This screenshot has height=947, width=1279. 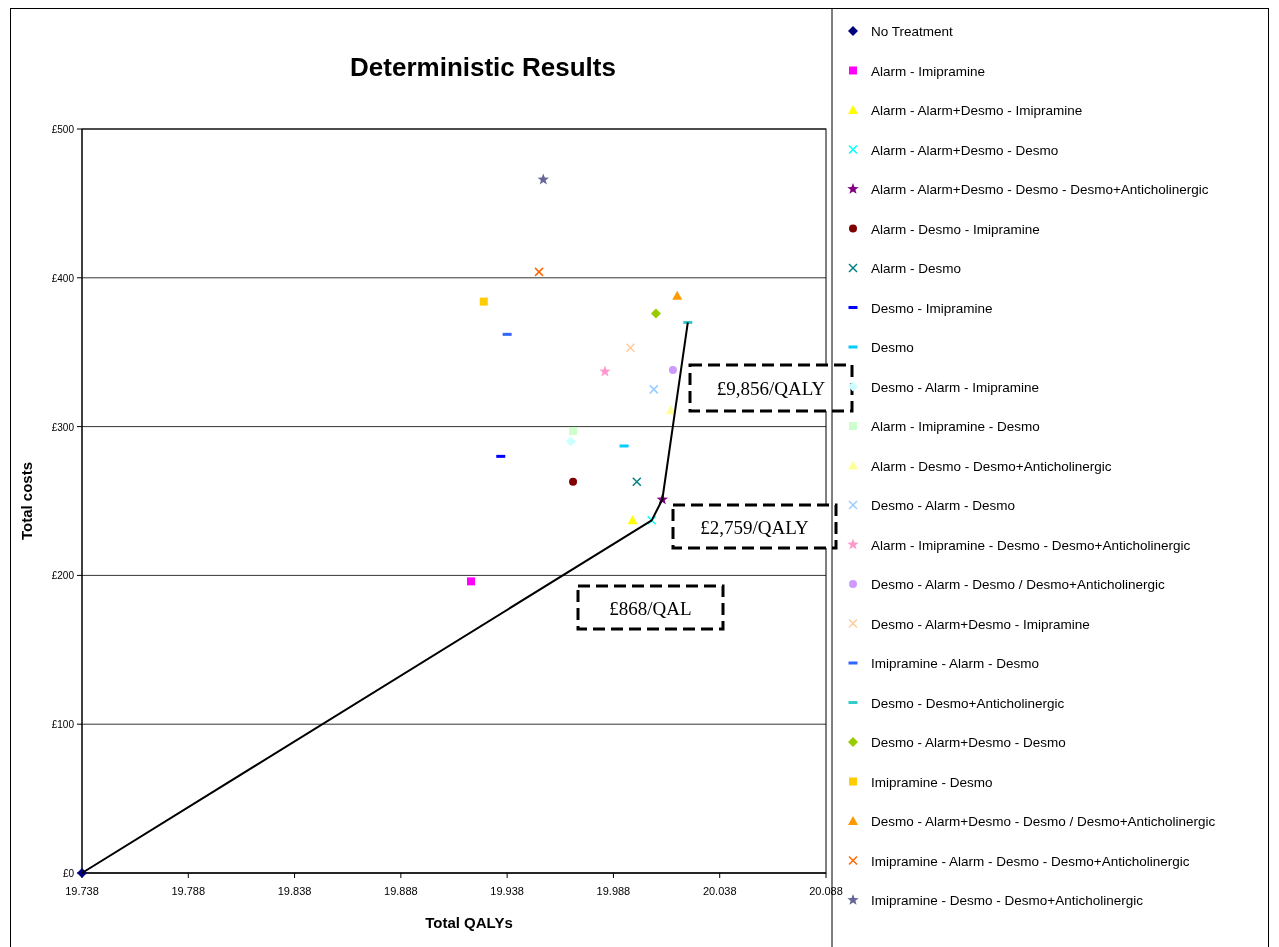 What do you see at coordinates (719, 891) in the screenshot?
I see `x-tick-label: 20.038` at bounding box center [719, 891].